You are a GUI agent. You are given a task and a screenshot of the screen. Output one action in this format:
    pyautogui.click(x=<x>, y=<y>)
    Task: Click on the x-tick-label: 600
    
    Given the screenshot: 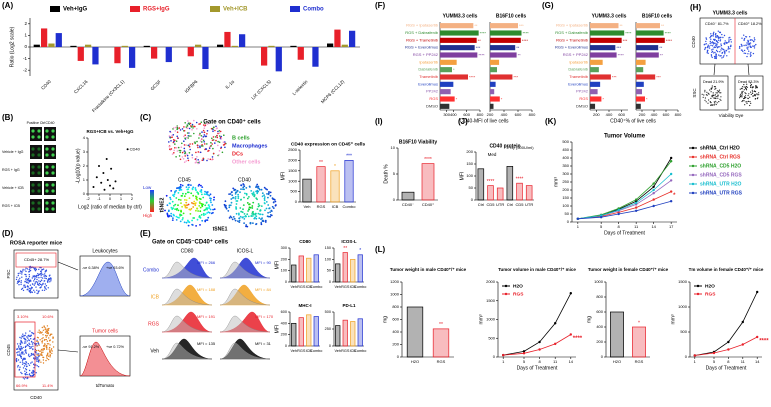 What is the action you would take?
    pyautogui.click(x=466, y=114)
    